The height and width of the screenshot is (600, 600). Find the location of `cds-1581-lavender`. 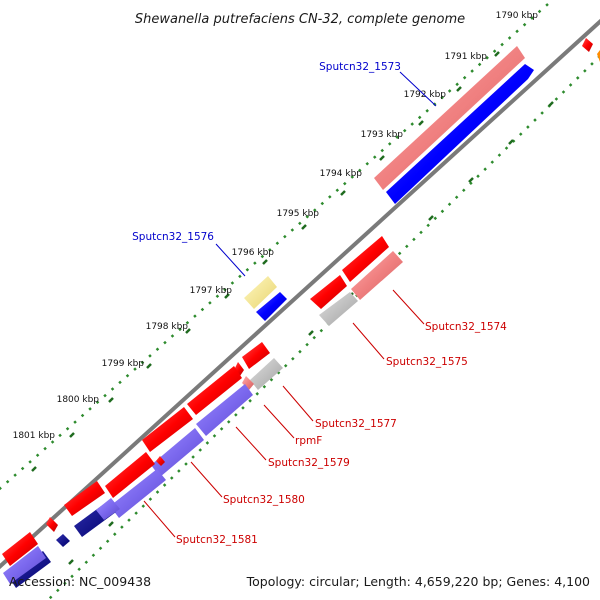

cds-1581-lavender is located at coordinates (138, 493).